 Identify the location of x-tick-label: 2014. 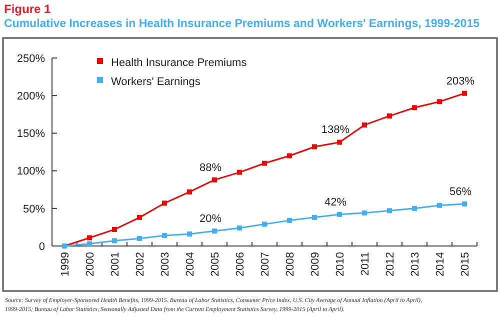
(440, 264).